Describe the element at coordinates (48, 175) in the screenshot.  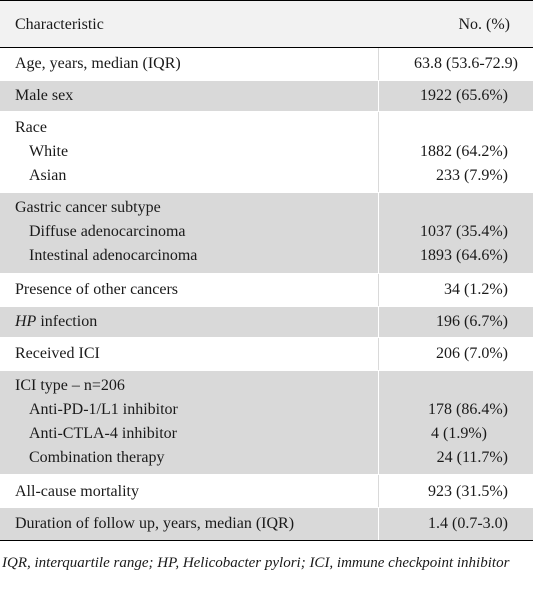
I see `row-sublabel: Asian` at that location.